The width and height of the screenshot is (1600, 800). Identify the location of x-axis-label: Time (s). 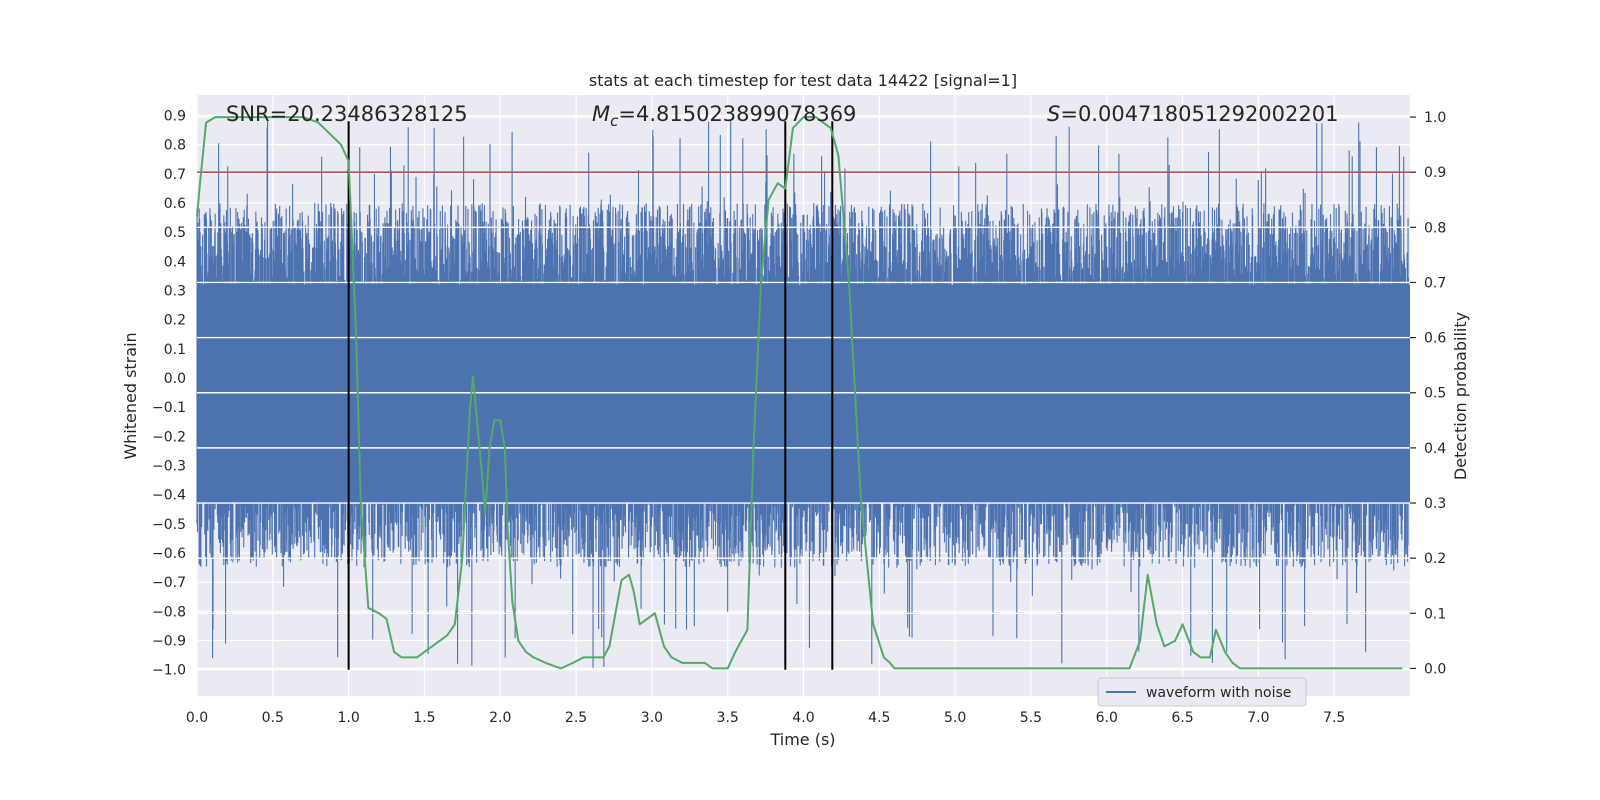
(802, 739).